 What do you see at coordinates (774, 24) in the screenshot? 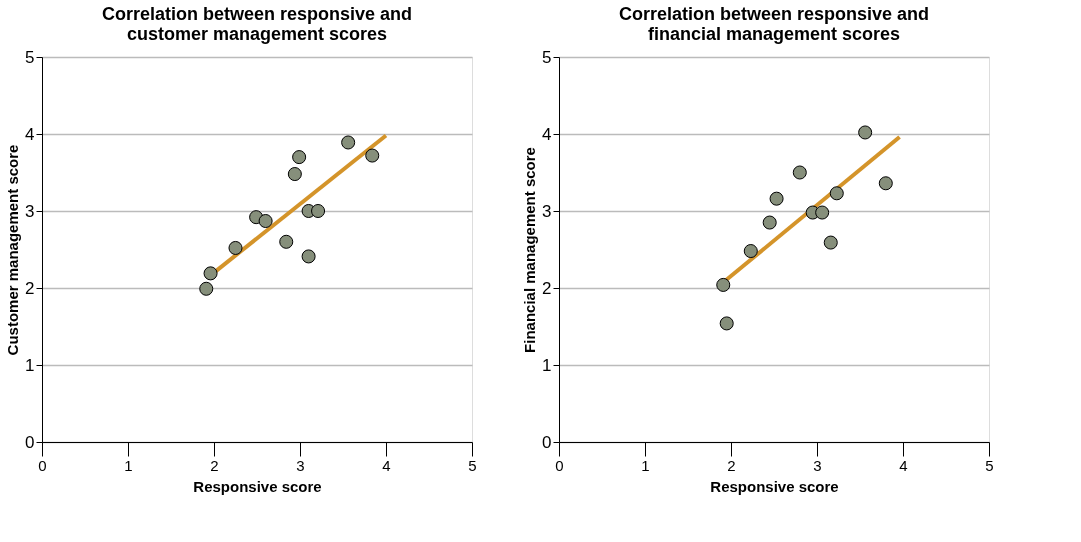
I see `chart-title: Correlation between responsive and financial management scores` at bounding box center [774, 24].